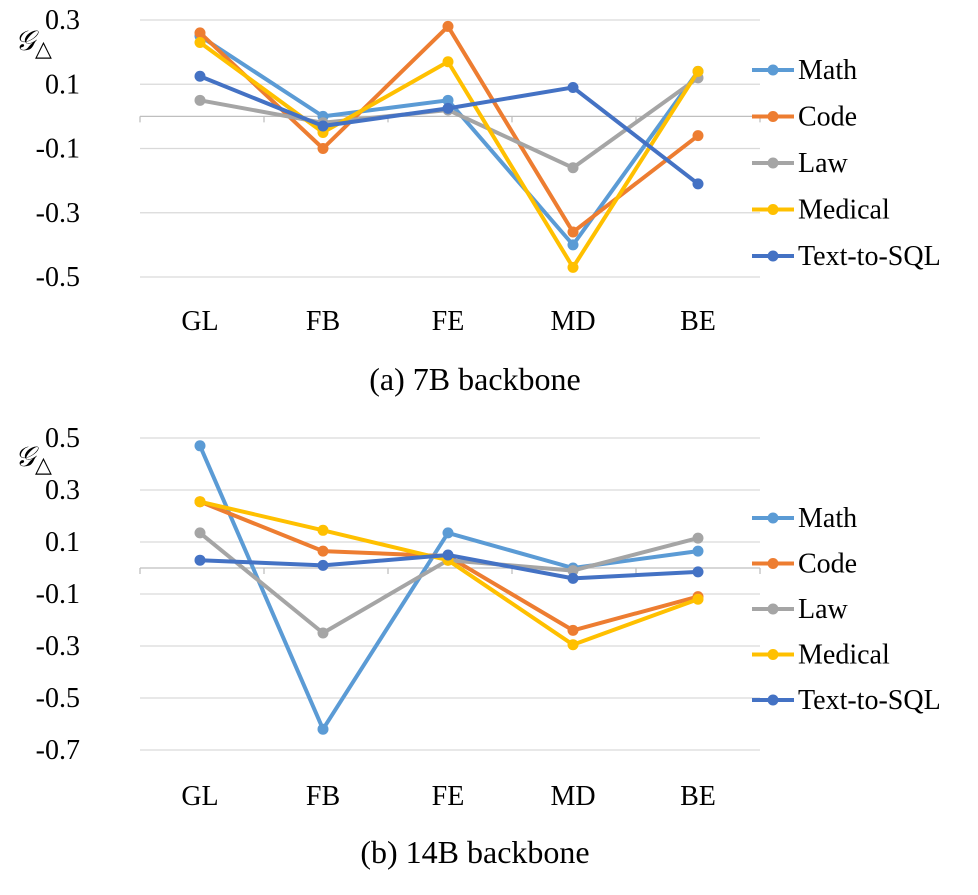 Image resolution: width=978 pixels, height=895 pixels. Describe the element at coordinates (474, 852) in the screenshot. I see `chart-caption: (b) 14B backbone` at that location.